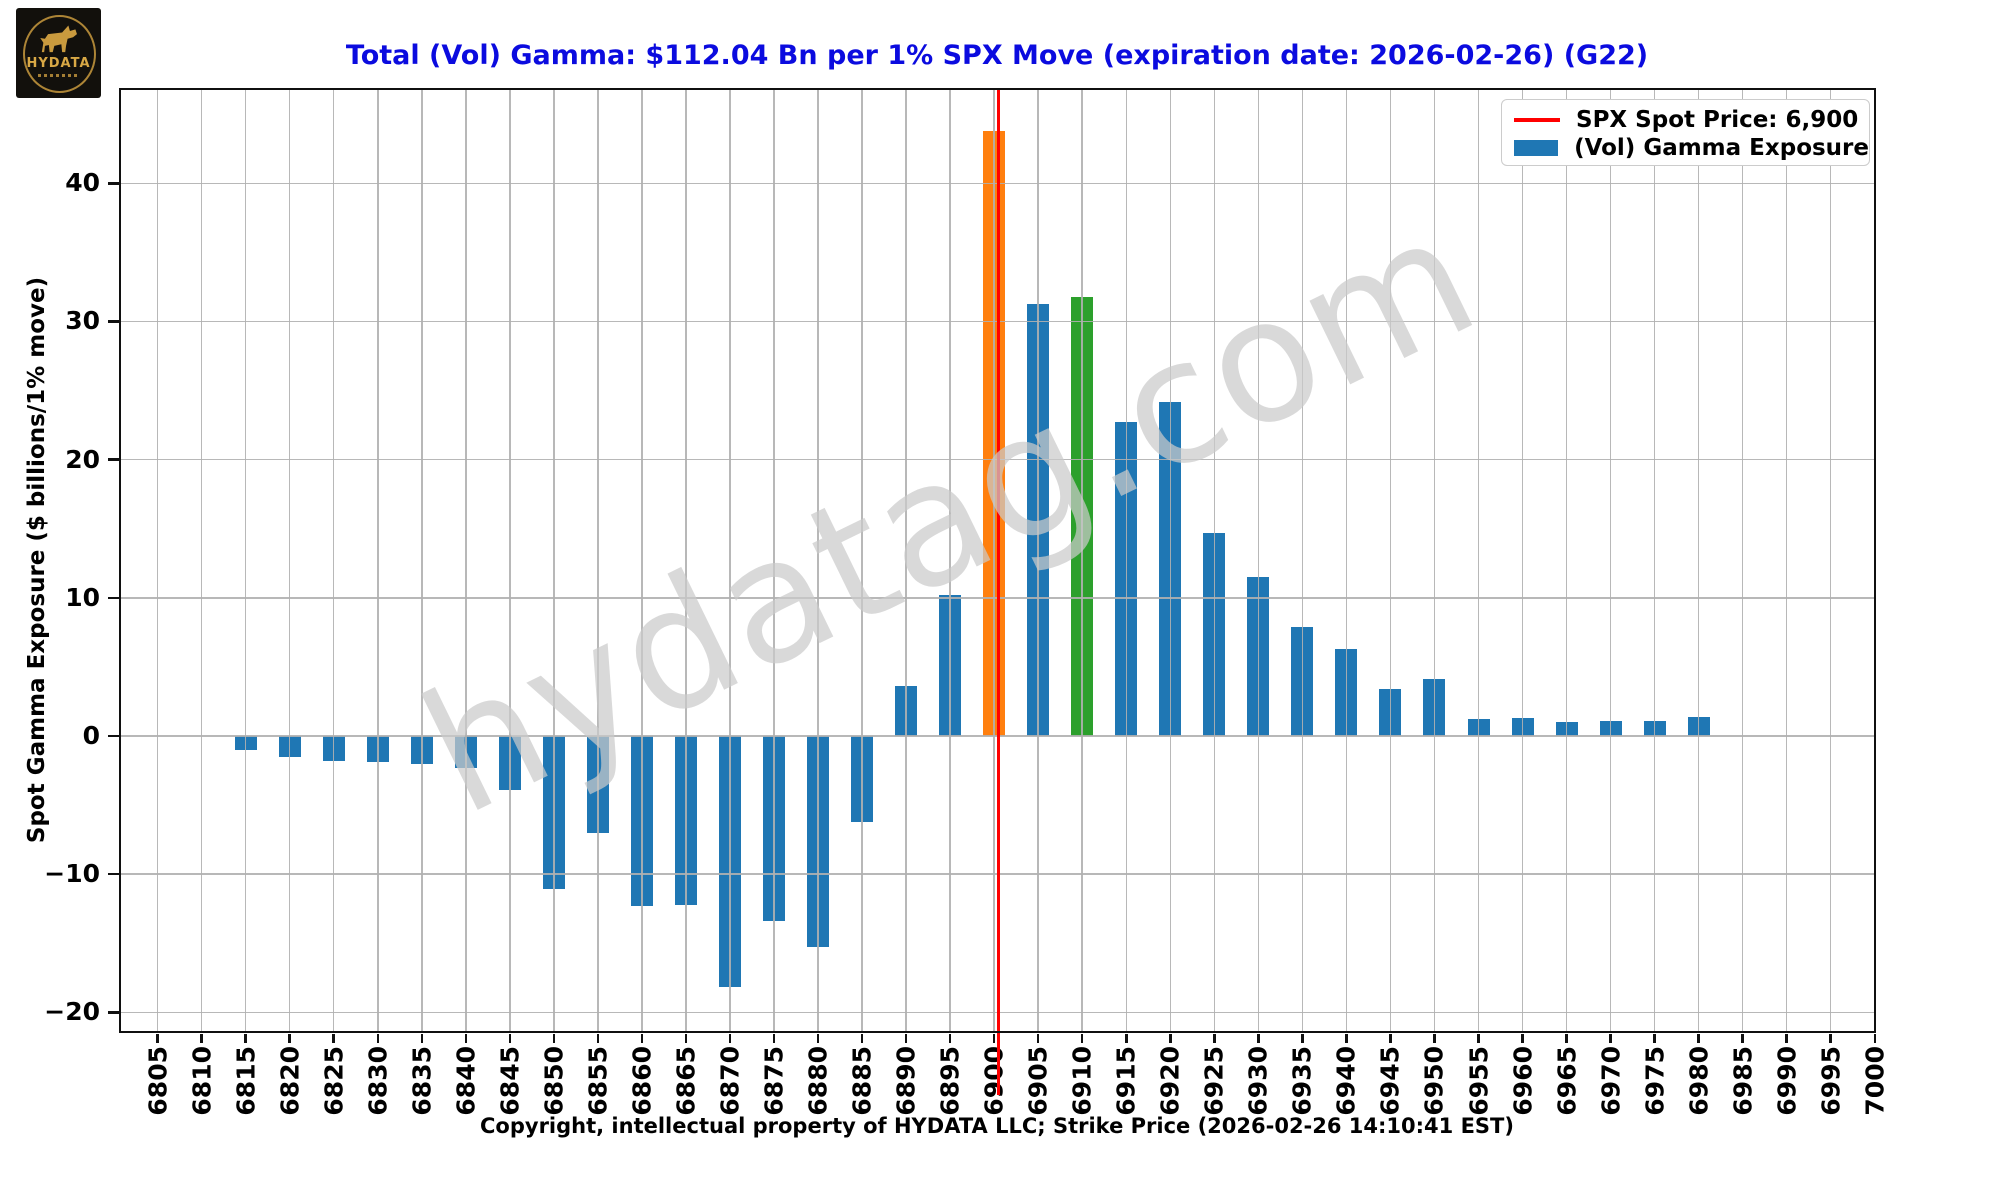 This screenshot has height=1200, width=2000. What do you see at coordinates (730, 1081) in the screenshot?
I see `x-tick-label-6870: 6870` at bounding box center [730, 1081].